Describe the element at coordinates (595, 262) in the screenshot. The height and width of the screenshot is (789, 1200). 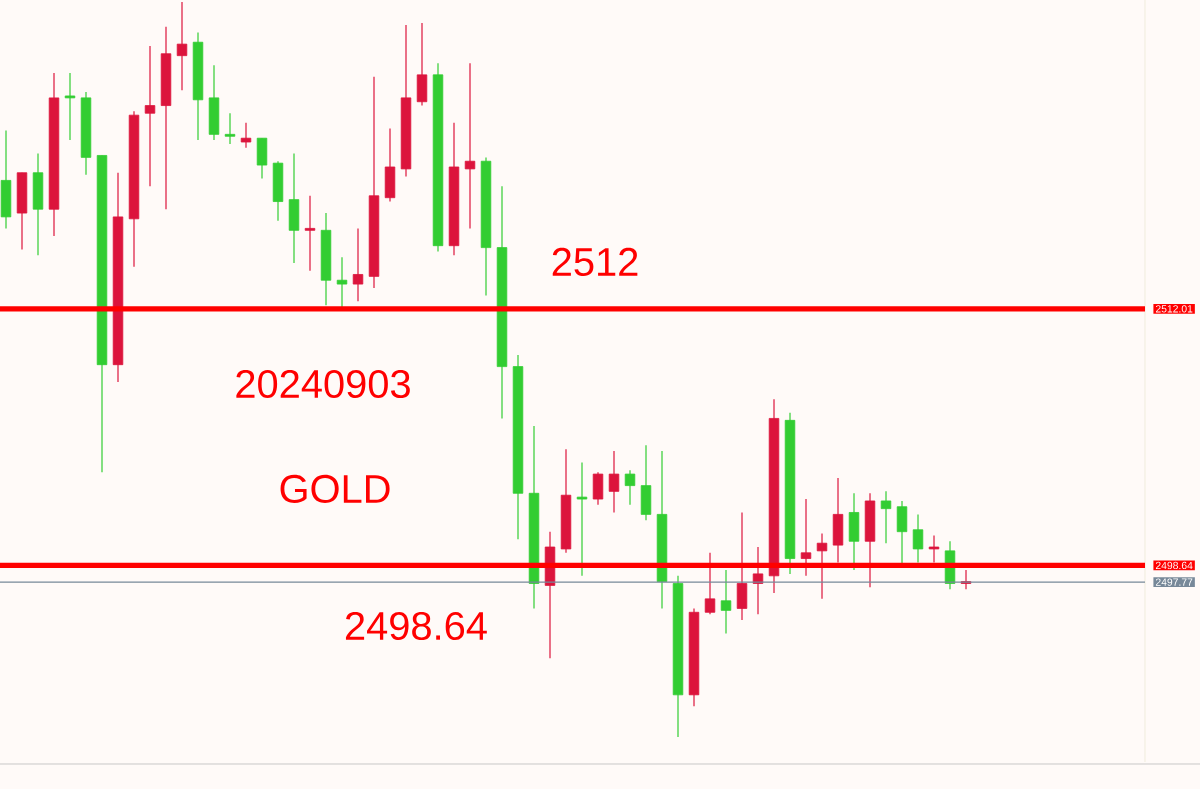
I see `annotation: 2512` at that location.